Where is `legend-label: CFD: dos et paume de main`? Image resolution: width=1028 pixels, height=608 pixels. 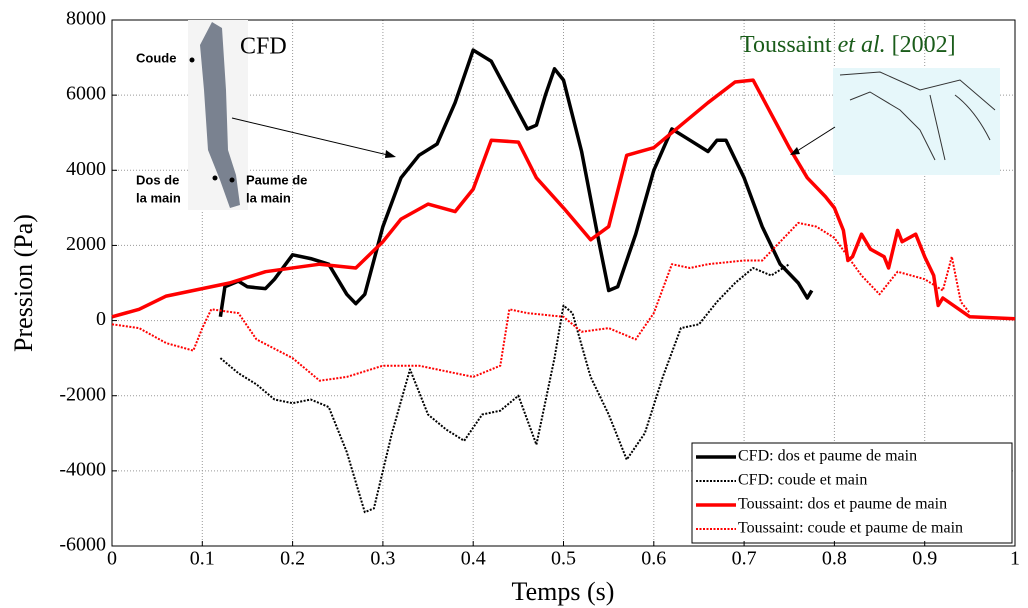 legend-label: CFD: dos et paume de main is located at coordinates (827, 456).